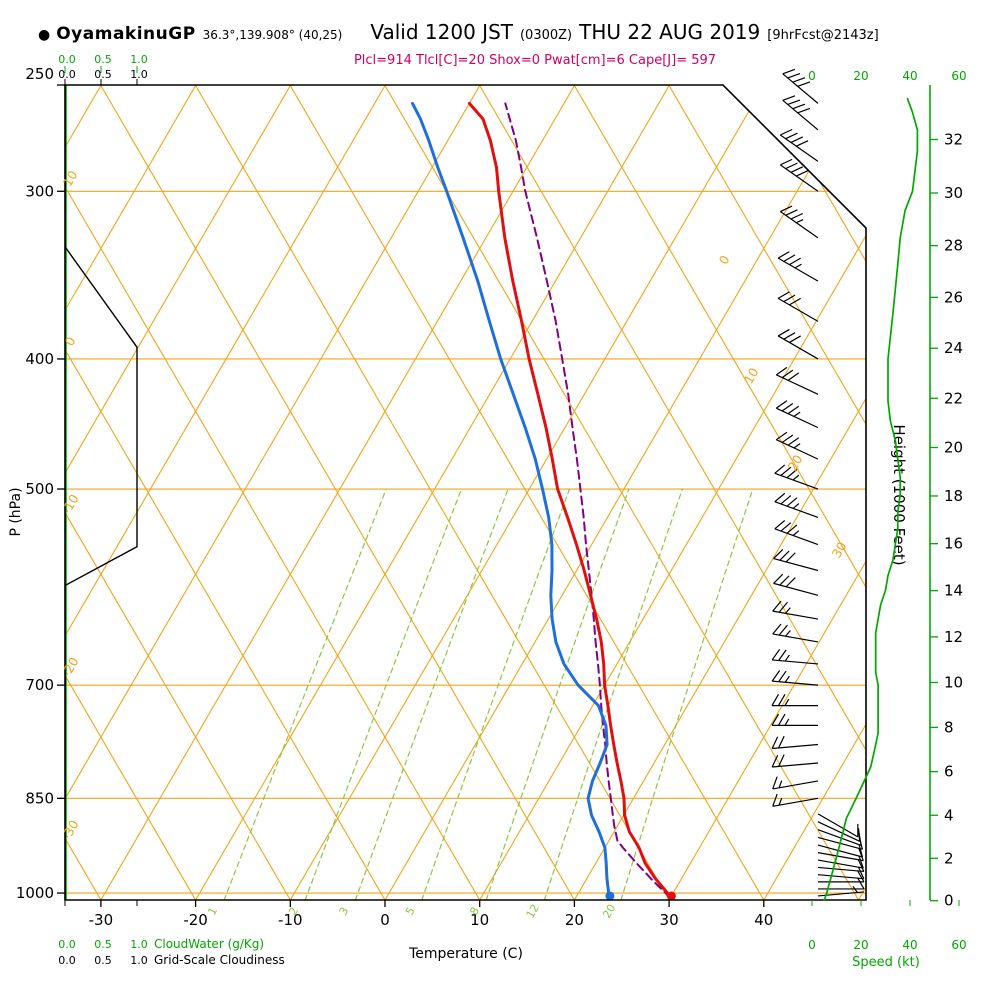 The width and height of the screenshot is (1000, 1000). What do you see at coordinates (953, 297) in the screenshot?
I see `svg-text: 26` at bounding box center [953, 297].